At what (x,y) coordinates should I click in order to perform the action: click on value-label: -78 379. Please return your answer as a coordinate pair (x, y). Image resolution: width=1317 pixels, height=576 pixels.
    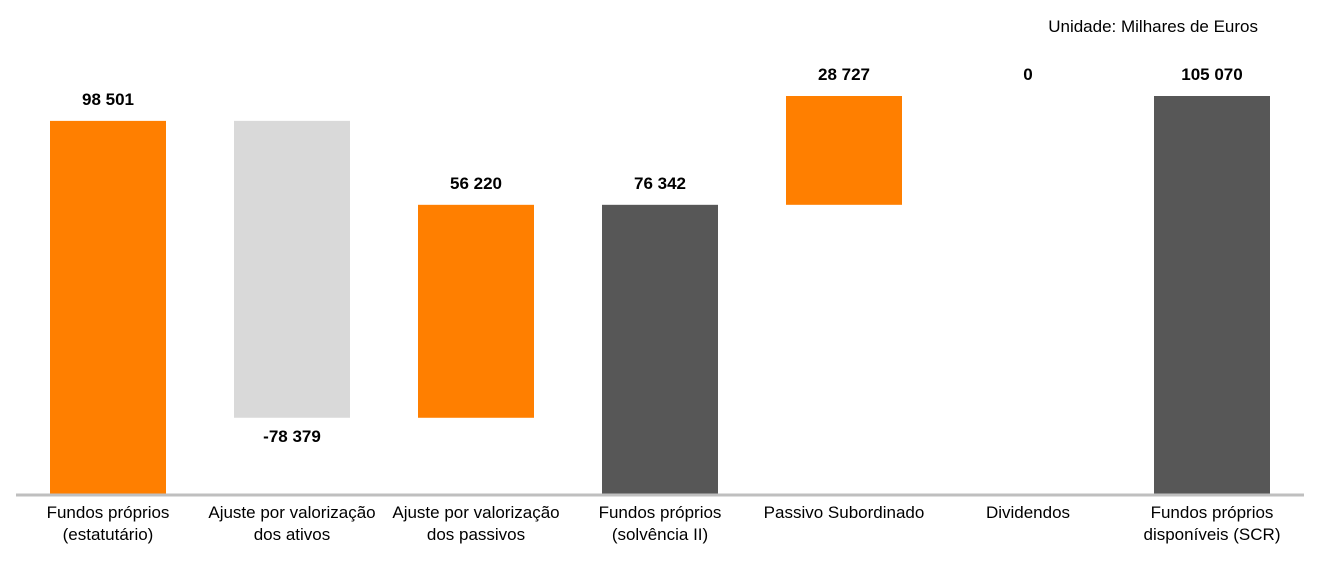
    Looking at the image, I should click on (292, 436).